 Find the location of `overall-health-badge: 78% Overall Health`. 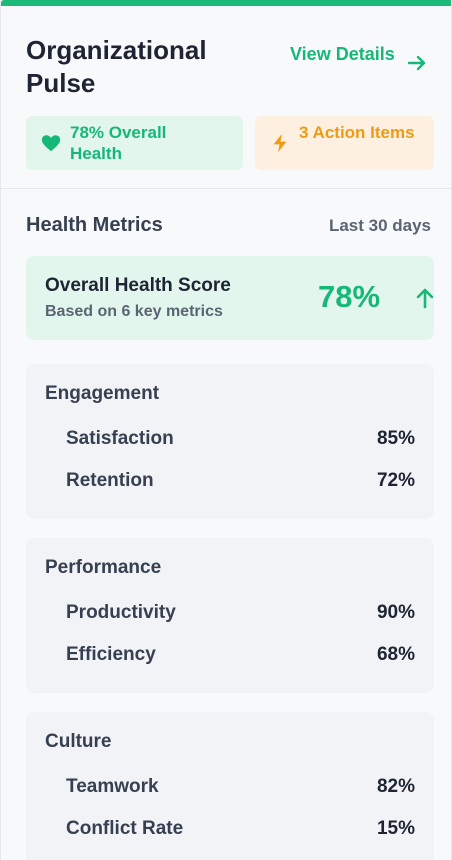

overall-health-badge: 78% Overall Health is located at coordinates (134, 143).